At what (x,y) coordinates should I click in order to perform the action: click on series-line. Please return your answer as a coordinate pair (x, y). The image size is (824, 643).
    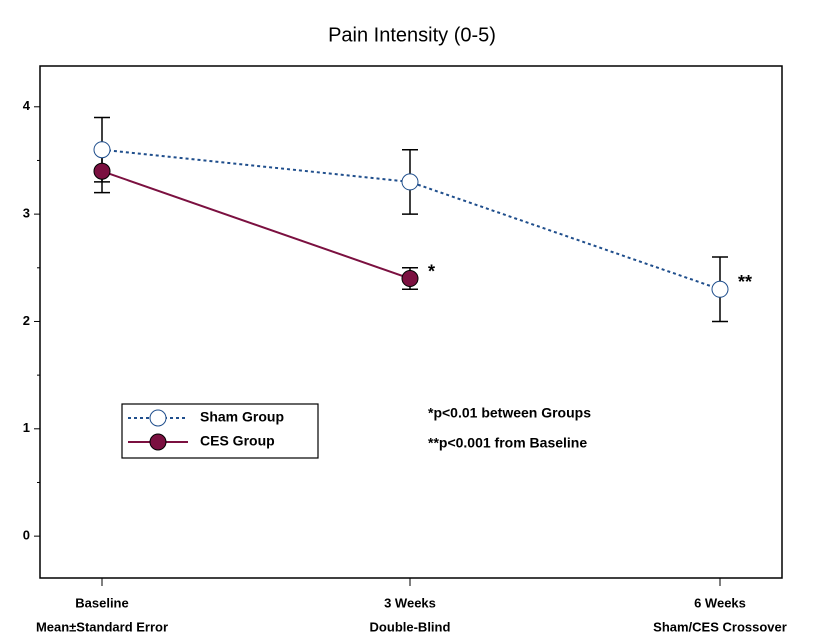
    Looking at the image, I should click on (256, 225).